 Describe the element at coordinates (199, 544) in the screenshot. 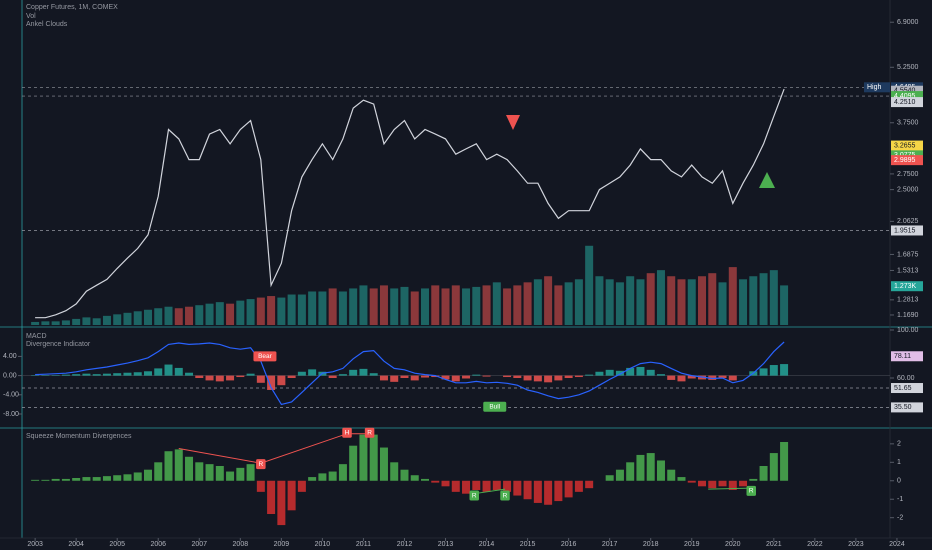

I see `x-tick-label: 2007` at that location.